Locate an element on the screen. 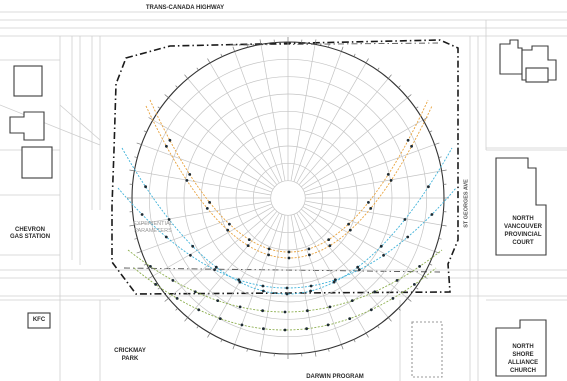 The height and width of the screenshot is (381, 567). crickmay-label-line1: CRICKMAY is located at coordinates (130, 351).